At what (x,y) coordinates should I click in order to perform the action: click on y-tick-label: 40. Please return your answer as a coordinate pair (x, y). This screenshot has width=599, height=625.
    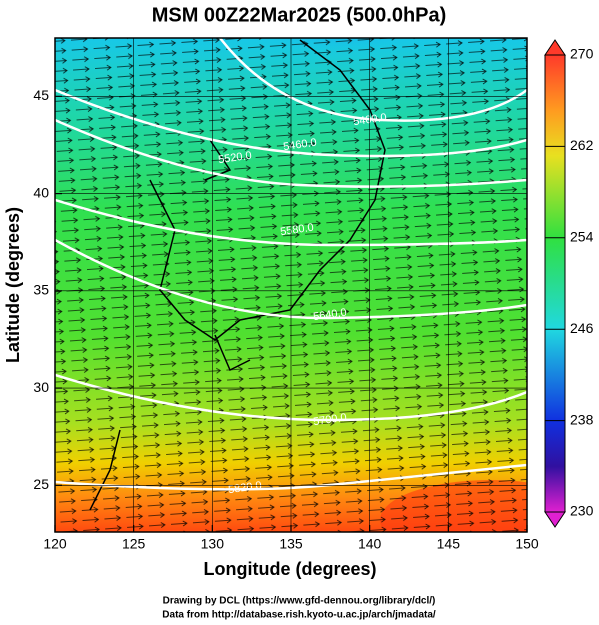
    Looking at the image, I should click on (41, 192).